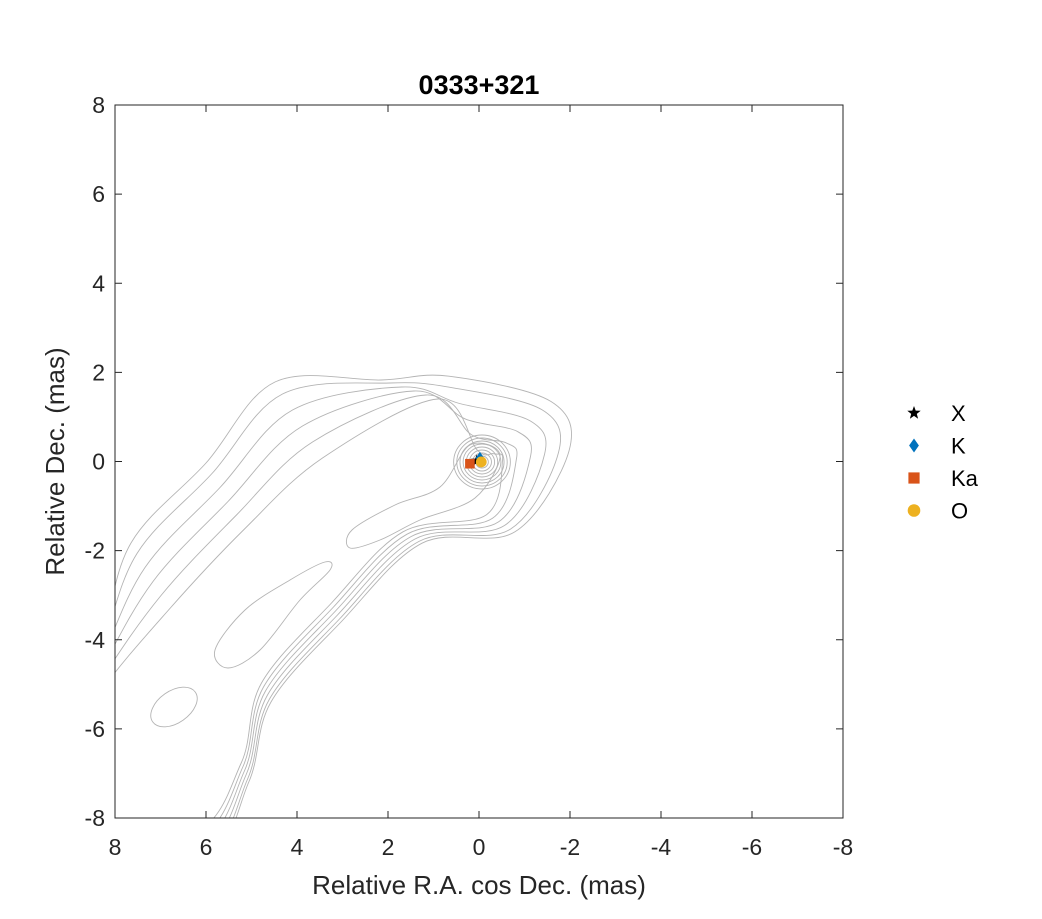 This screenshot has width=1042, height=919. What do you see at coordinates (470, 463) in the screenshot?
I see `marker-ka` at bounding box center [470, 463].